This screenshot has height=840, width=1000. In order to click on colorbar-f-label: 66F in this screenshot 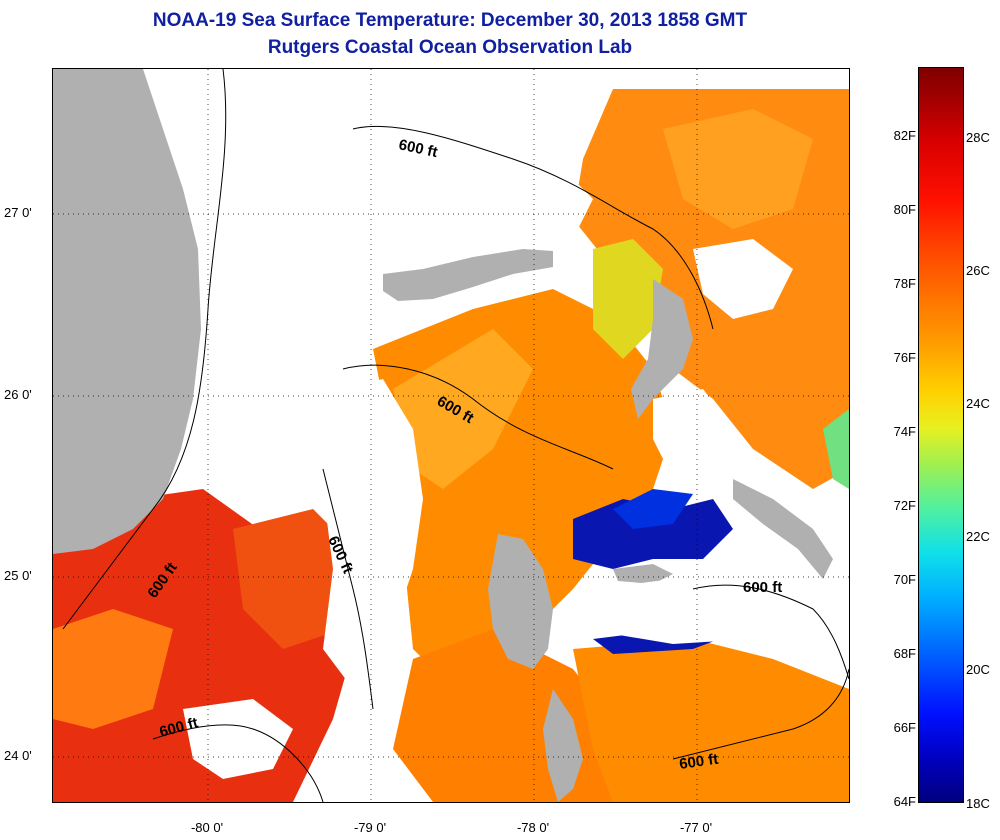, I will do `click(904, 727)`.